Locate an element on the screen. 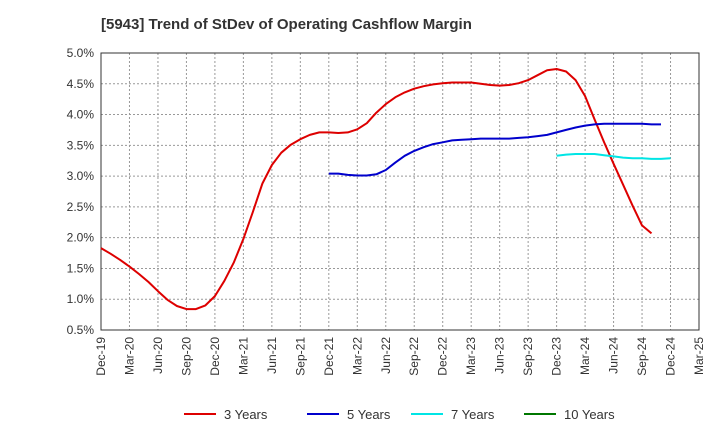  x-tick-label: Mar-20 is located at coordinates (129, 356).